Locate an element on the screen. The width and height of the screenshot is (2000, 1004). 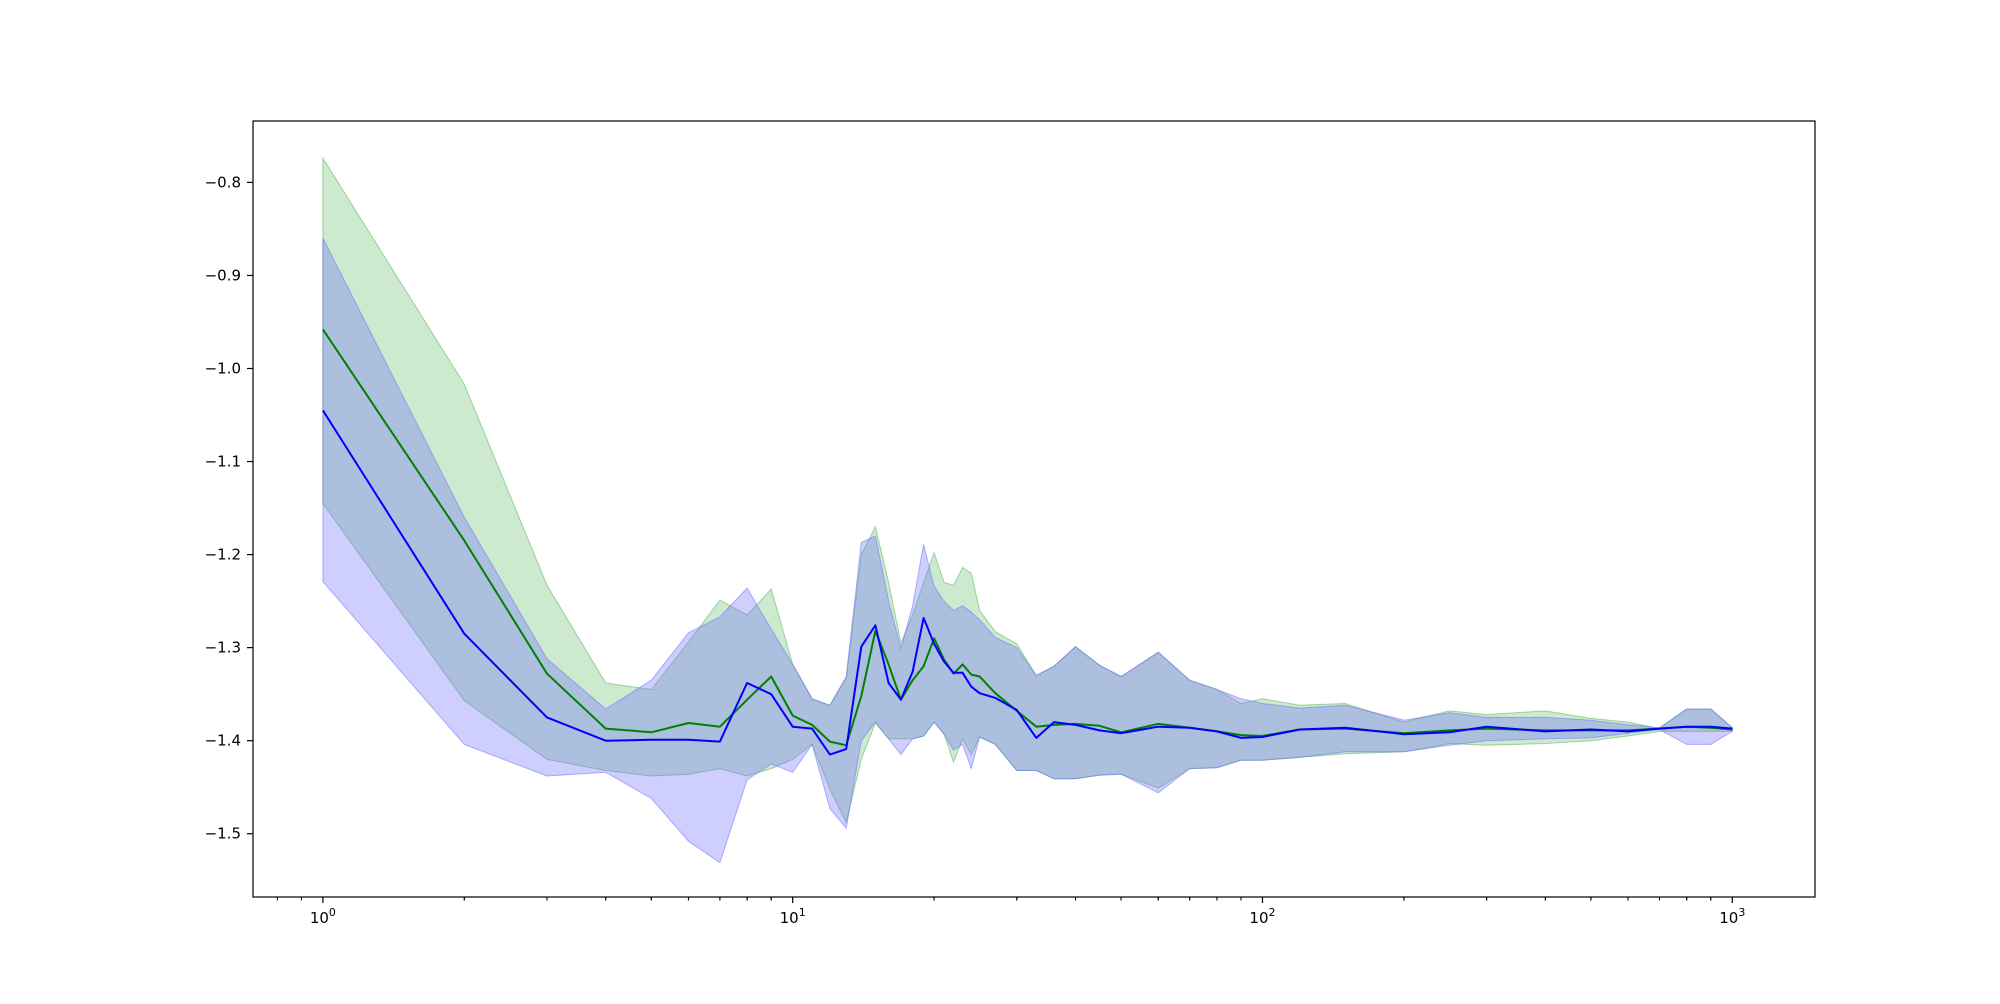
y-axis: −0.8 −0.9 −1.0 −1.1 −1.2 −1.3 −1.4 −1.5 is located at coordinates (229, 508).